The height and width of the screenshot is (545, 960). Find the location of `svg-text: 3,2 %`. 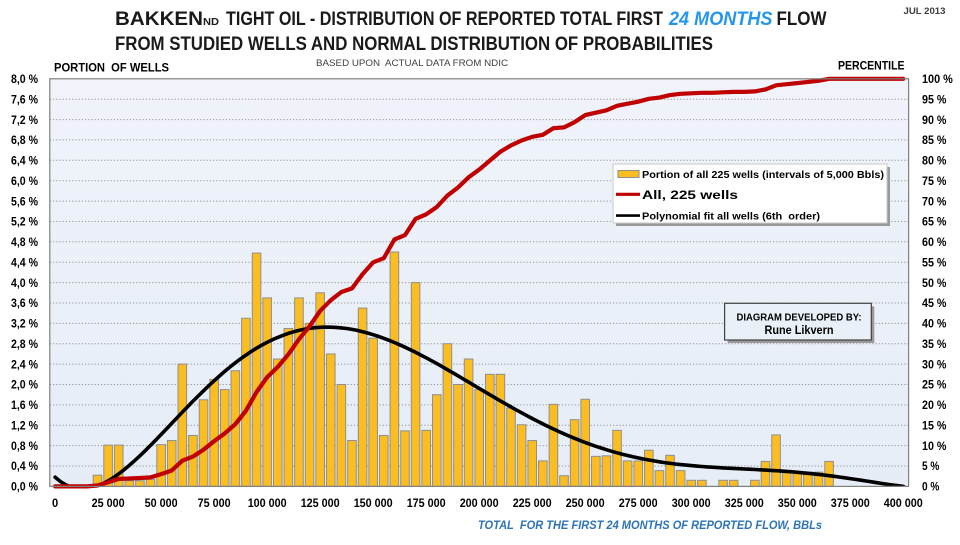

svg-text: 3,2 % is located at coordinates (24, 324).